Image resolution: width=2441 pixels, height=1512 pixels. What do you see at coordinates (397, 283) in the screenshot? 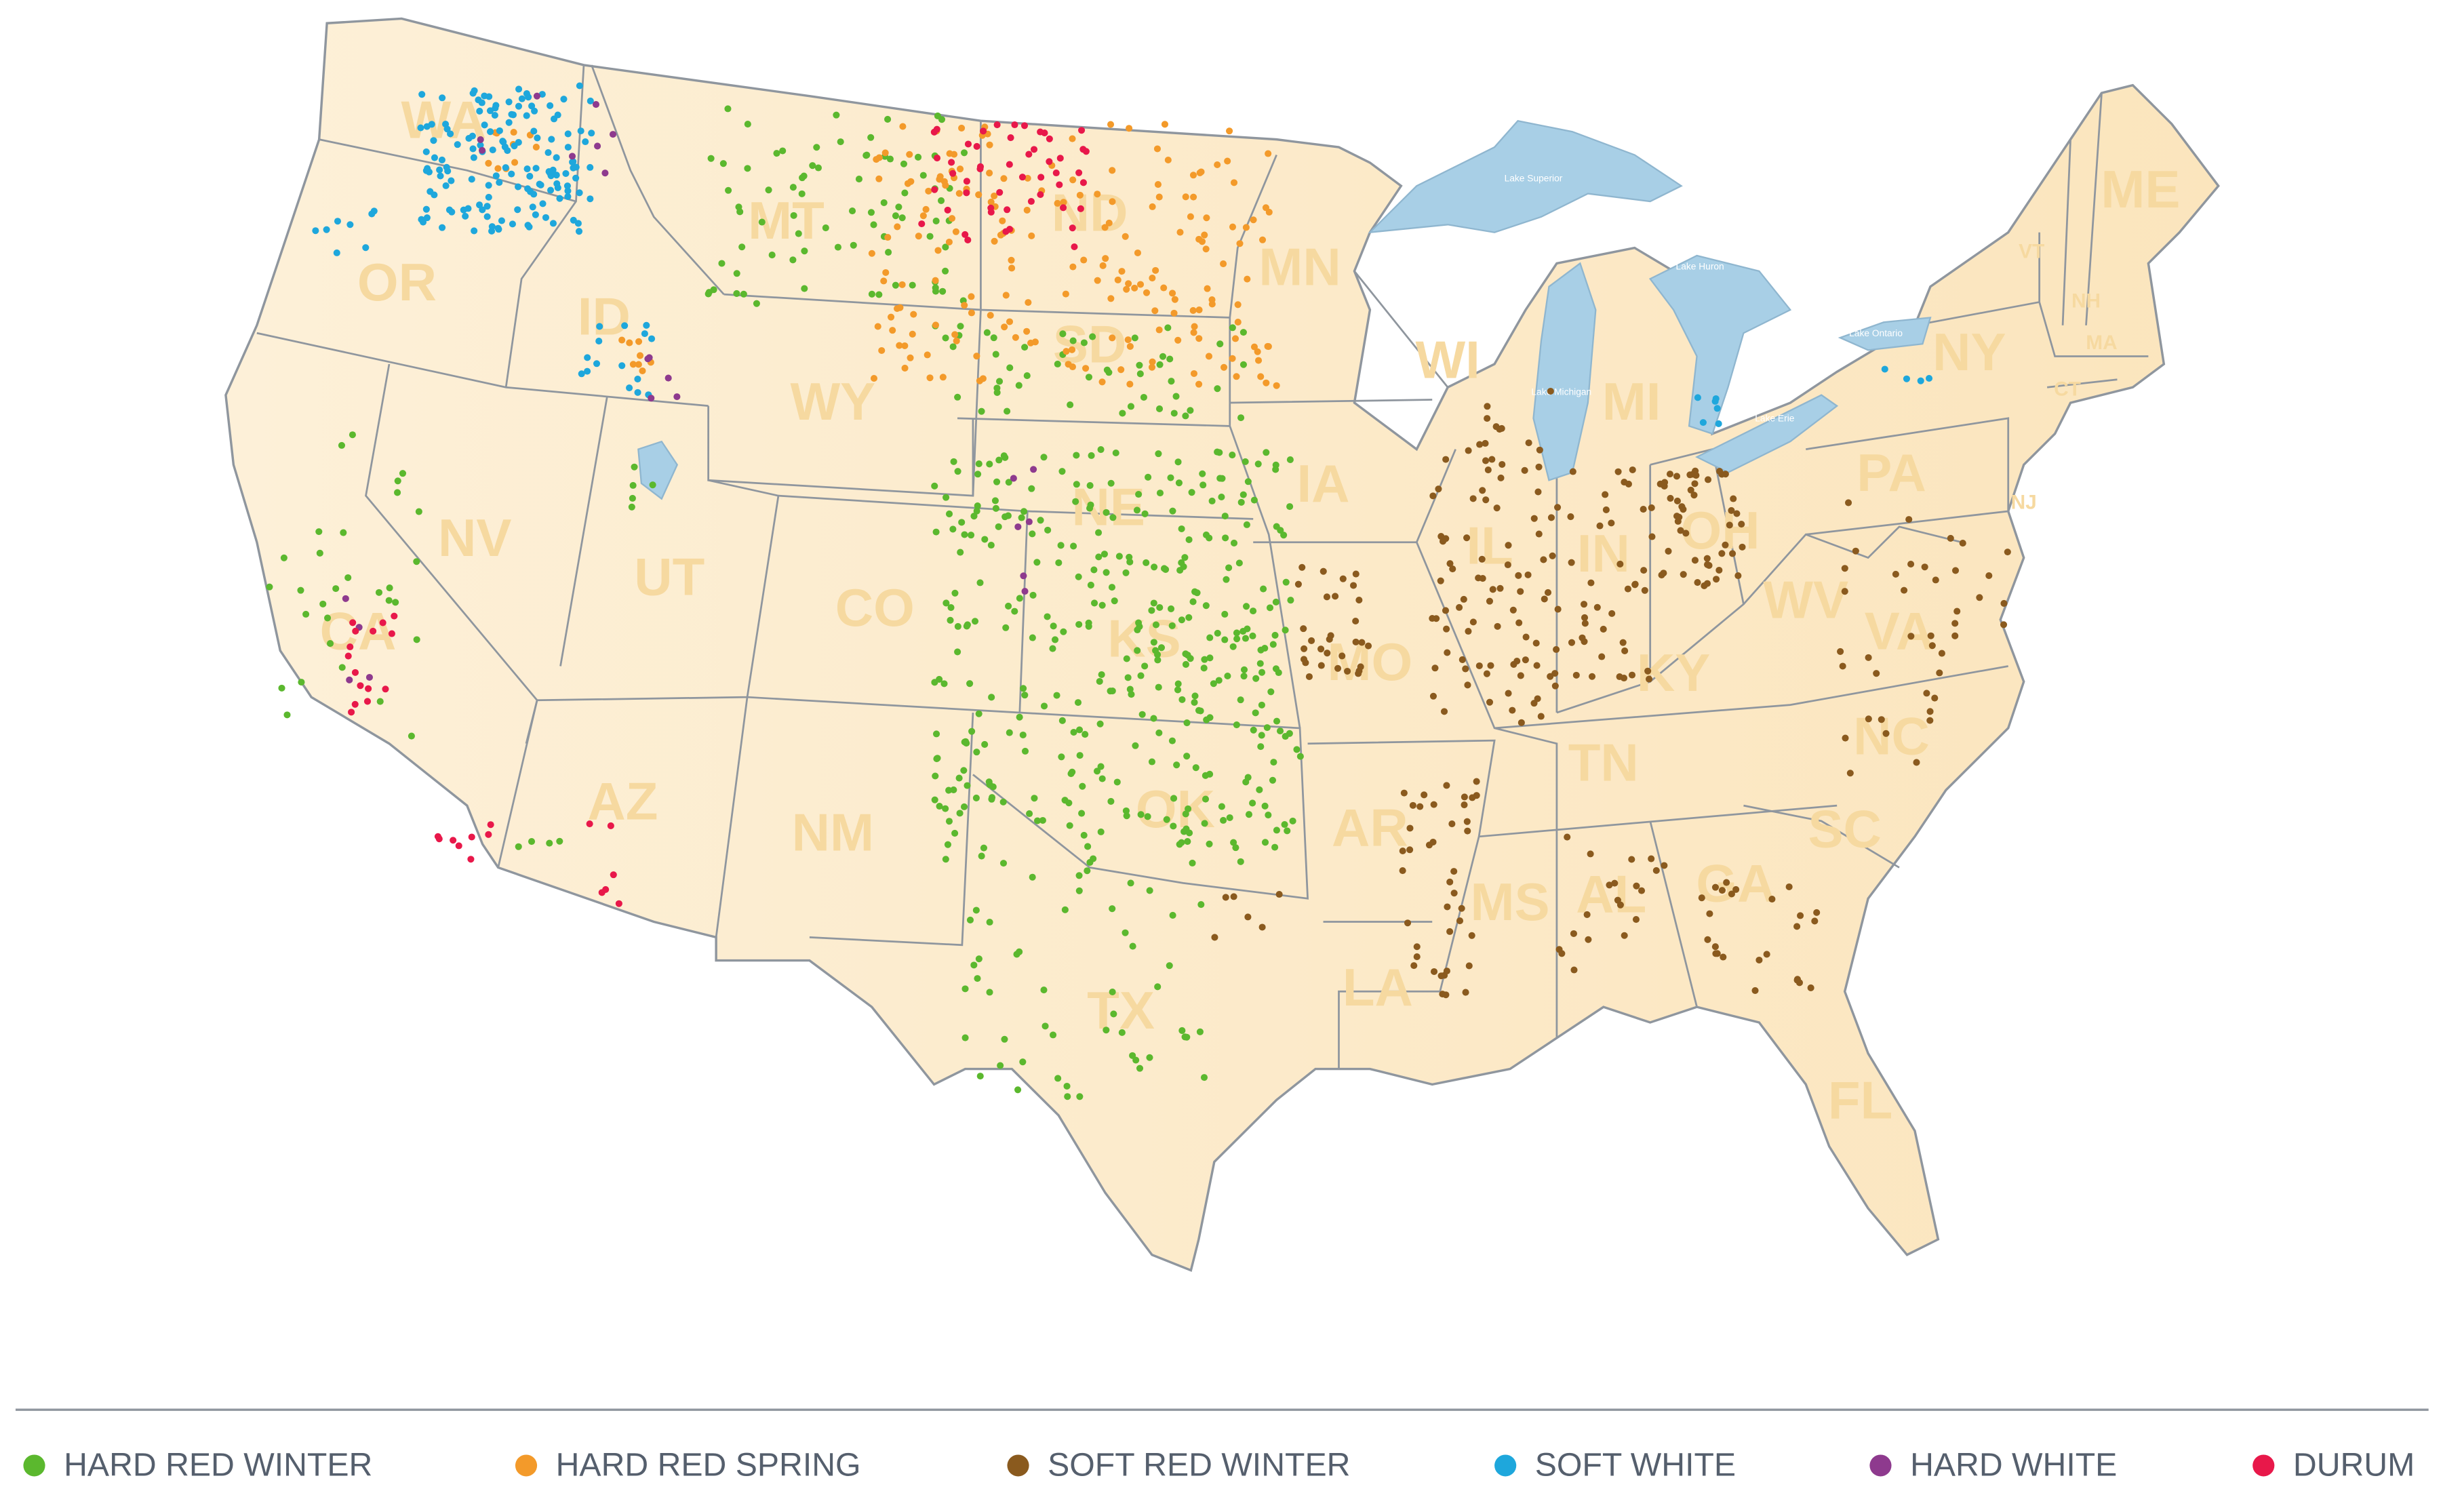
I see `state-label: OR` at bounding box center [397, 283].